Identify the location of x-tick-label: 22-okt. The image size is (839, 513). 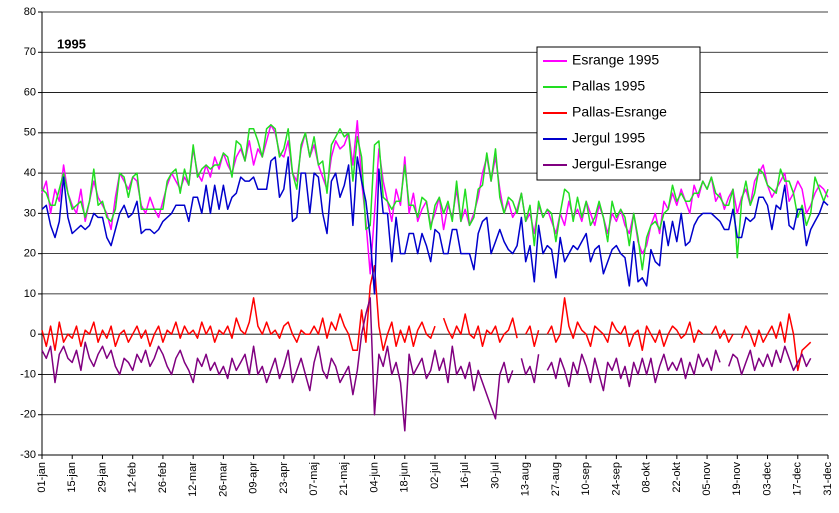
(677, 477).